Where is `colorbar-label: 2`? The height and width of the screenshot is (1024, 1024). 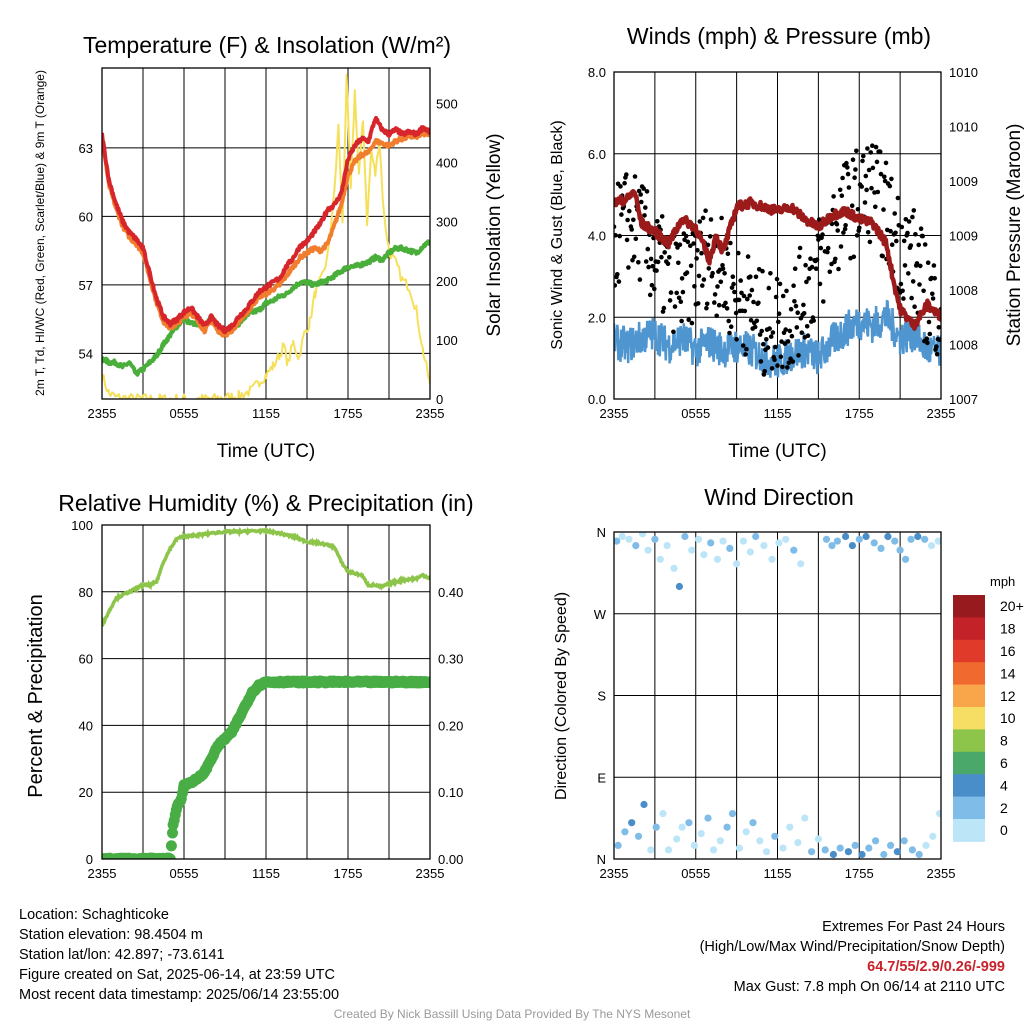
colorbar-label: 2 is located at coordinates (1004, 808).